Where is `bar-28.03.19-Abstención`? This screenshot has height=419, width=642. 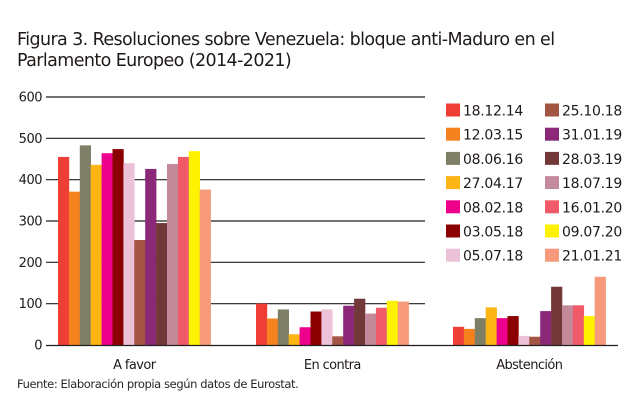 bar-28.03.19-Abstención is located at coordinates (557, 315).